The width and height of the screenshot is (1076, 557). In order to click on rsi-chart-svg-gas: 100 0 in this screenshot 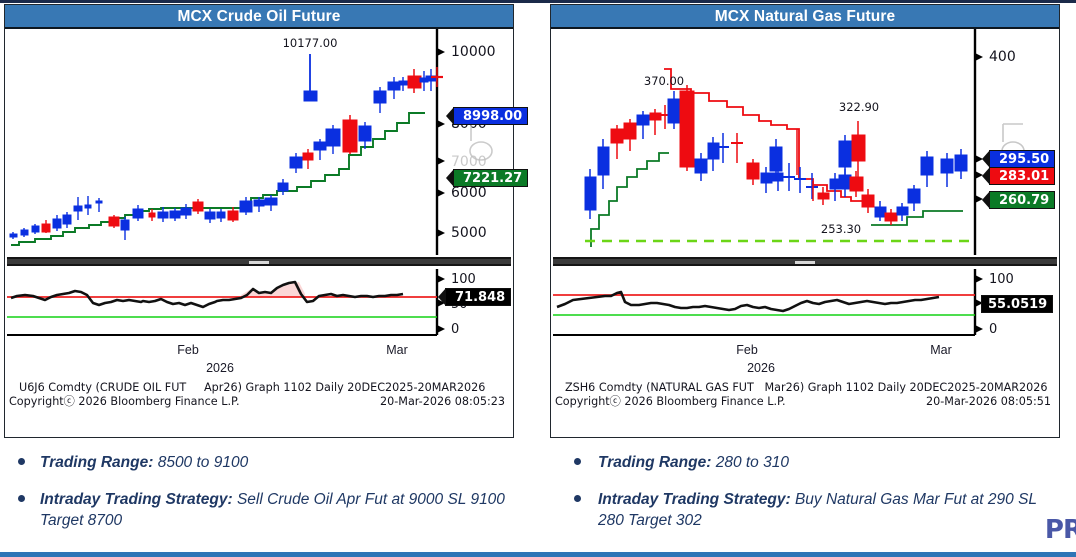, I will do `click(805, 305)`.